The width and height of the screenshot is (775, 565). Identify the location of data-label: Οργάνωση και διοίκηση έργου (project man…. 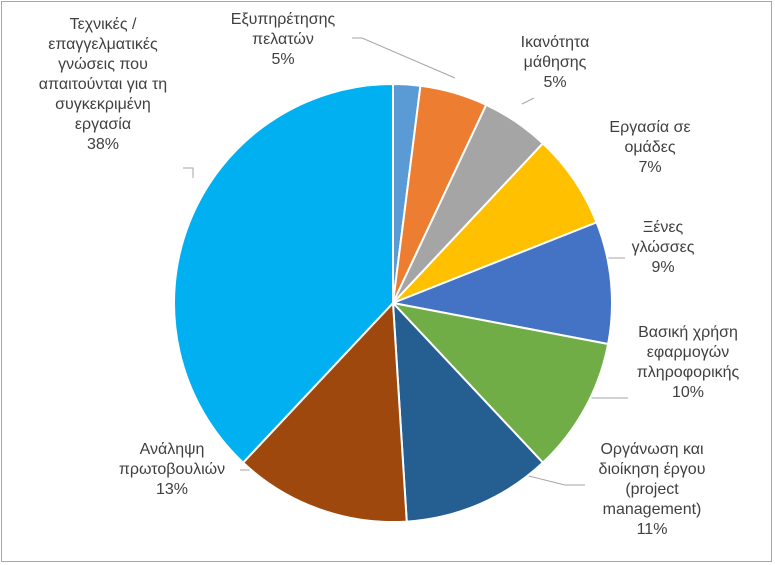
(652, 490).